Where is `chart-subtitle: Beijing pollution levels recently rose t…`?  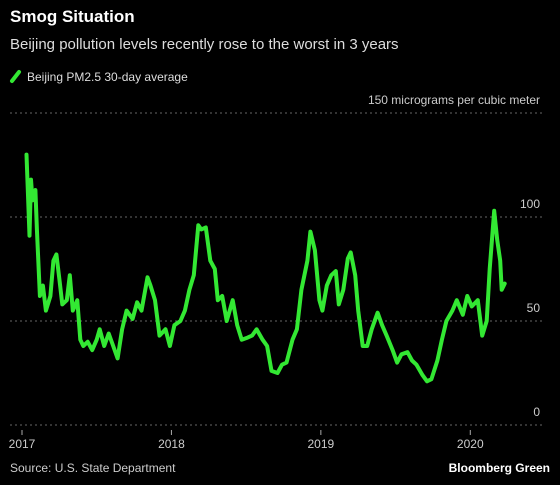 chart-subtitle: Beijing pollution levels recently rose t… is located at coordinates (204, 44).